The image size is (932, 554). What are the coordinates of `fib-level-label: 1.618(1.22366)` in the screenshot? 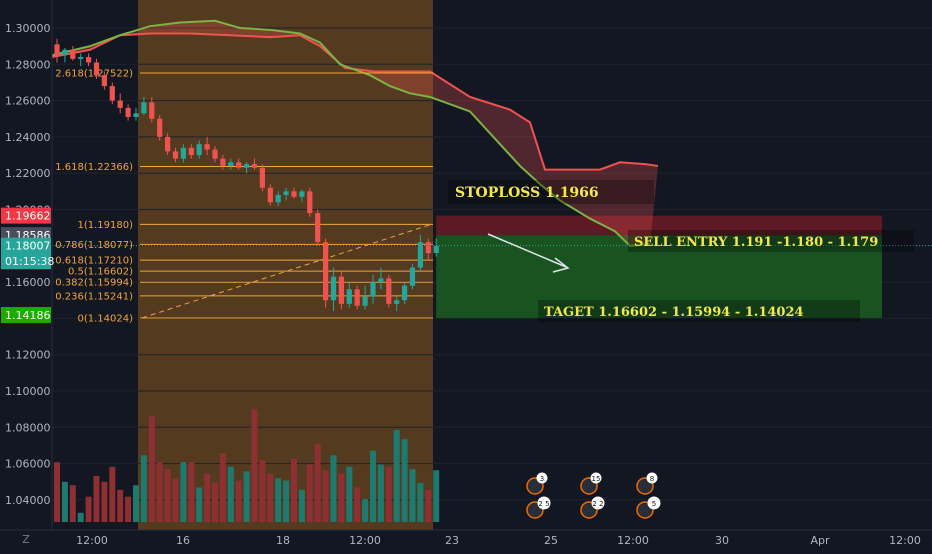 It's located at (94, 167).